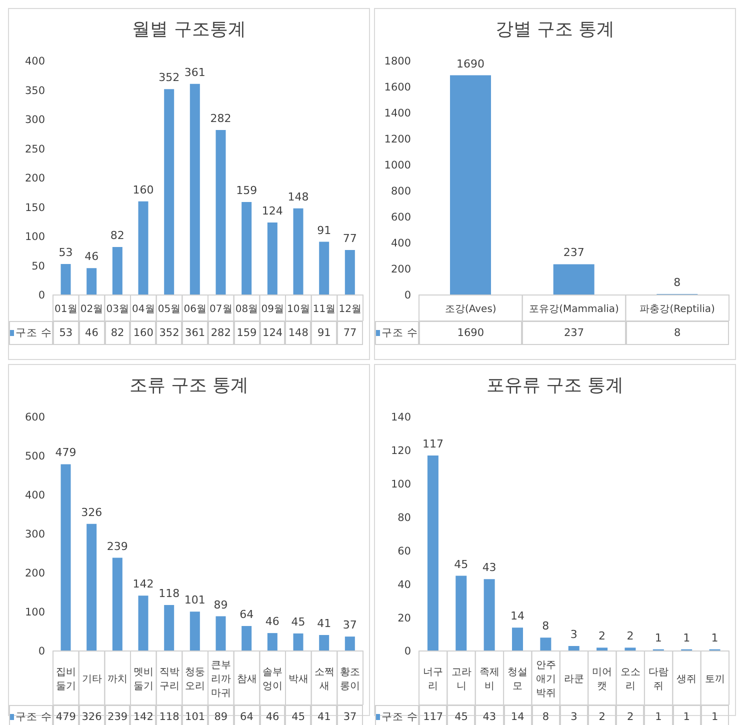  What do you see at coordinates (117, 333) in the screenshot?
I see `data-label: 82` at bounding box center [117, 333].